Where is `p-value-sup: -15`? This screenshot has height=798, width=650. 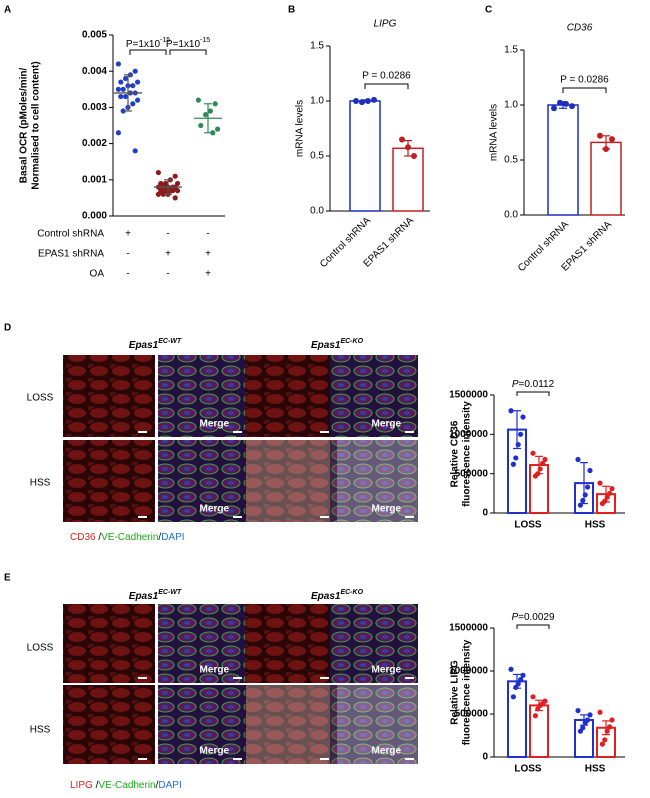
p-value-sup: -15 is located at coordinates (165, 40).